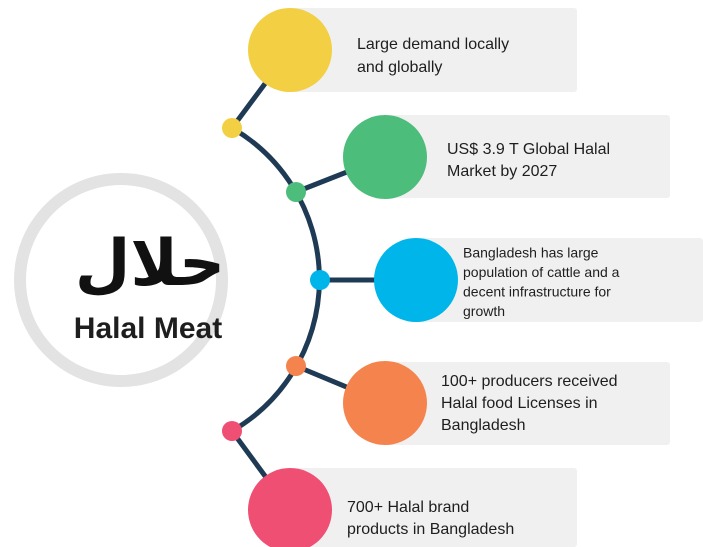  What do you see at coordinates (150, 263) in the screenshot?
I see `arabic-title: حلال` at bounding box center [150, 263].